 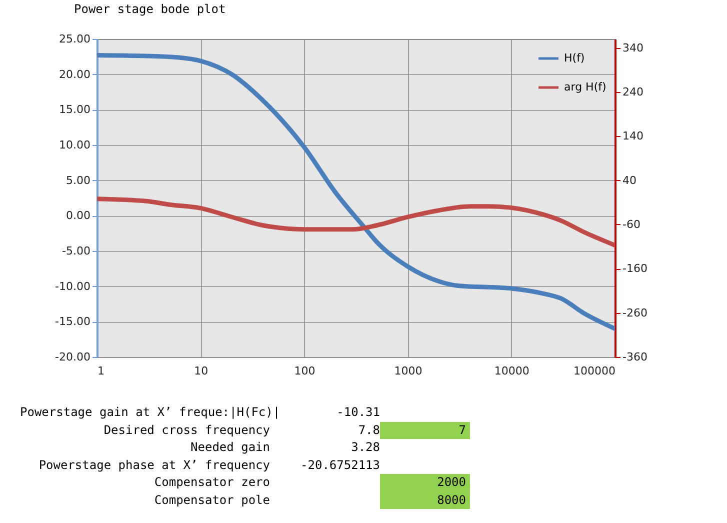 What do you see at coordinates (74, 109) in the screenshot?
I see `y-tick-label: 15.00` at bounding box center [74, 109].